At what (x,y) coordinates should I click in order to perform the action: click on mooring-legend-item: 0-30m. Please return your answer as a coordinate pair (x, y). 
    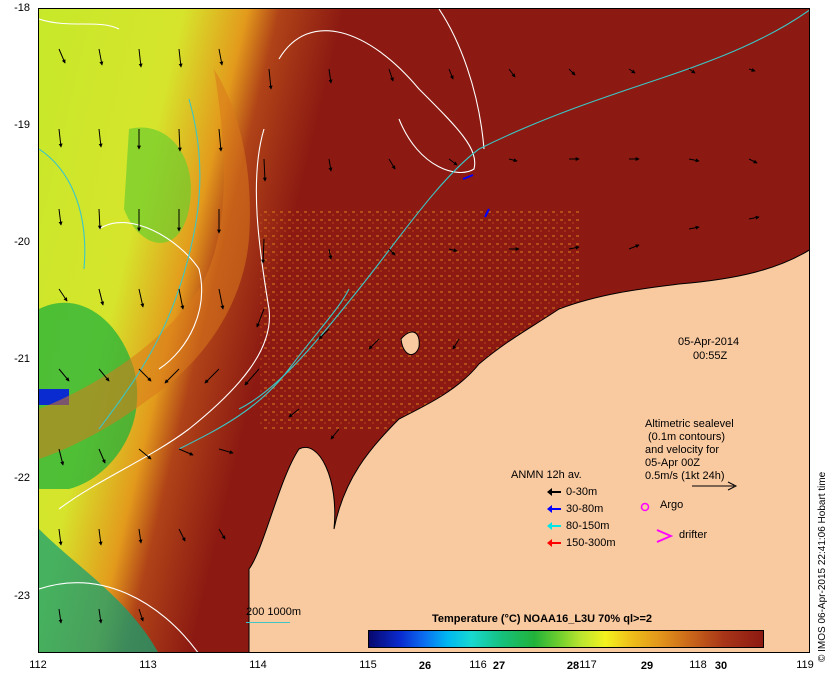
    Looking at the image, I should click on (571, 492).